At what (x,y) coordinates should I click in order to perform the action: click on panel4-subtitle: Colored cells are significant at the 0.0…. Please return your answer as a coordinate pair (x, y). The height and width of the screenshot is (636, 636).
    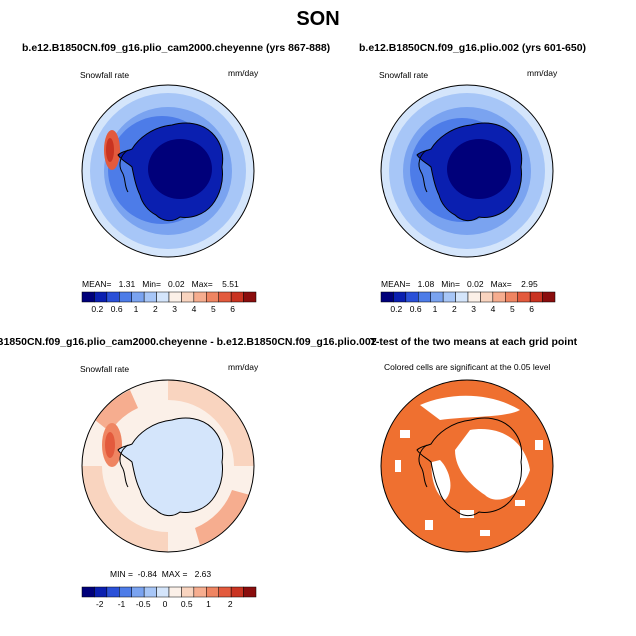
    Looking at the image, I should click on (467, 367).